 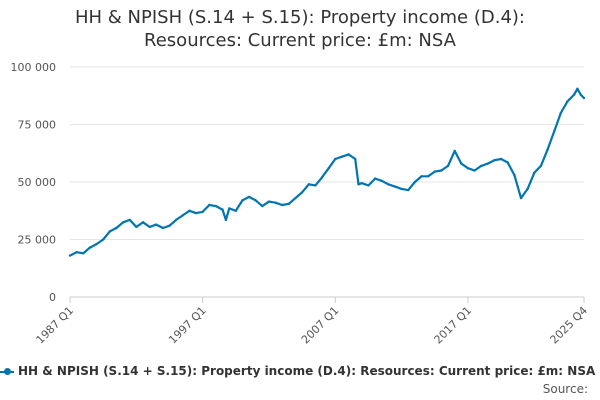 I want to click on x-tick-label: 2025 Q4, so click(x=569, y=325).